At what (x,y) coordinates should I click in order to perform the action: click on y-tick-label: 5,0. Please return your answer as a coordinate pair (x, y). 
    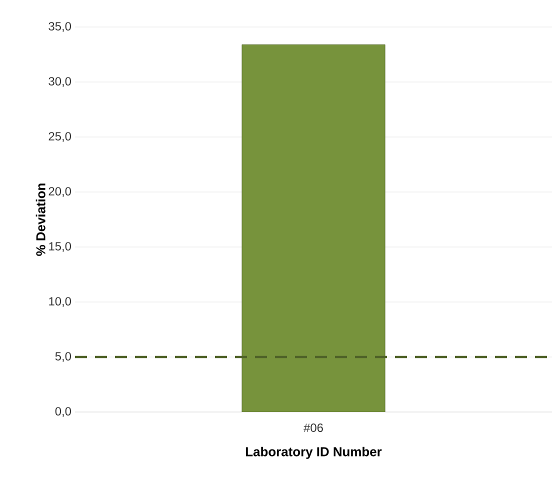
    Looking at the image, I should click on (63, 357).